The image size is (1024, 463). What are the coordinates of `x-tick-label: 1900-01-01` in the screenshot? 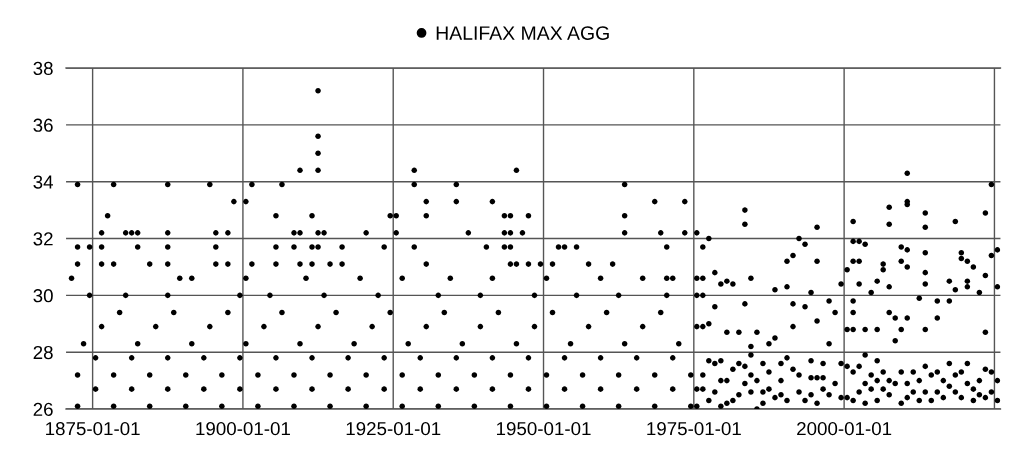 It's located at (243, 429).